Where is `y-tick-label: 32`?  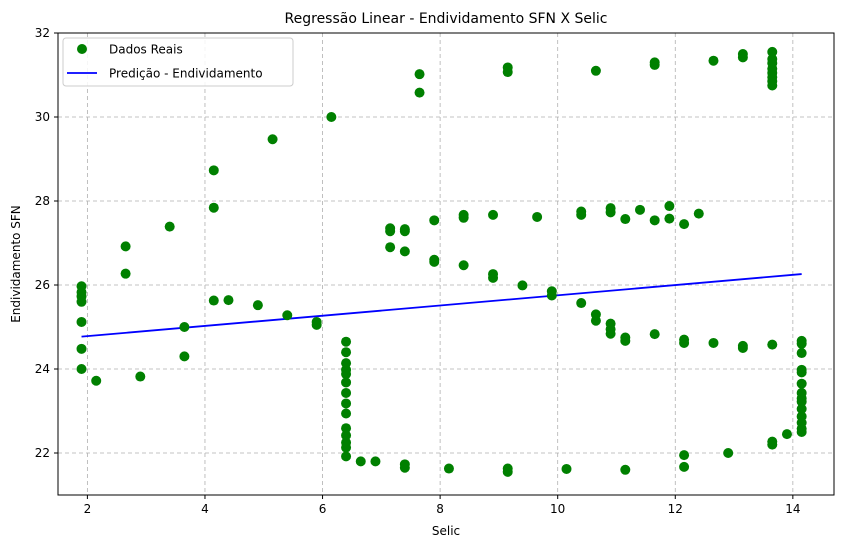 y-tick-label: 32 is located at coordinates (42, 33).